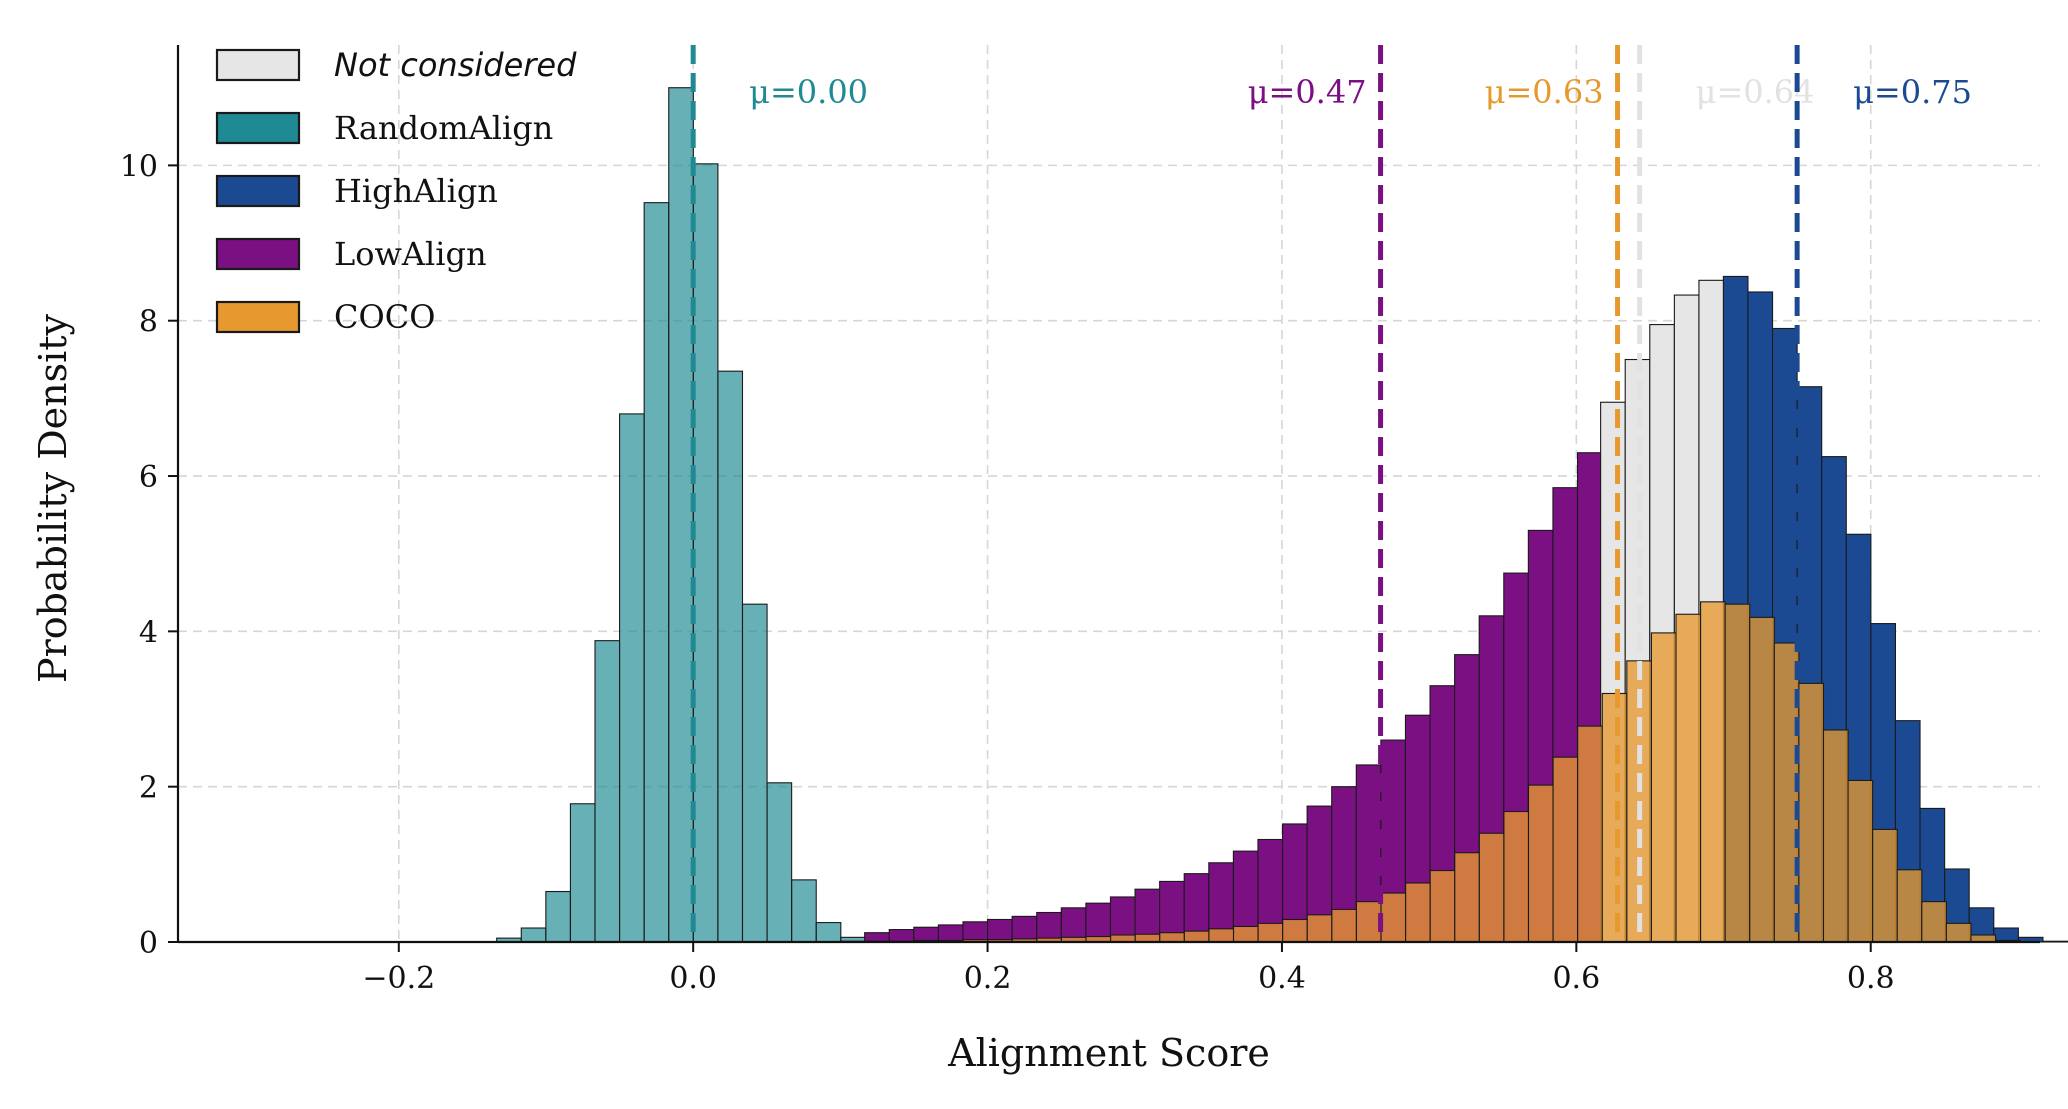 The width and height of the screenshot is (2068, 1109). Describe the element at coordinates (148, 788) in the screenshot. I see `y-tick-label: 2` at that location.